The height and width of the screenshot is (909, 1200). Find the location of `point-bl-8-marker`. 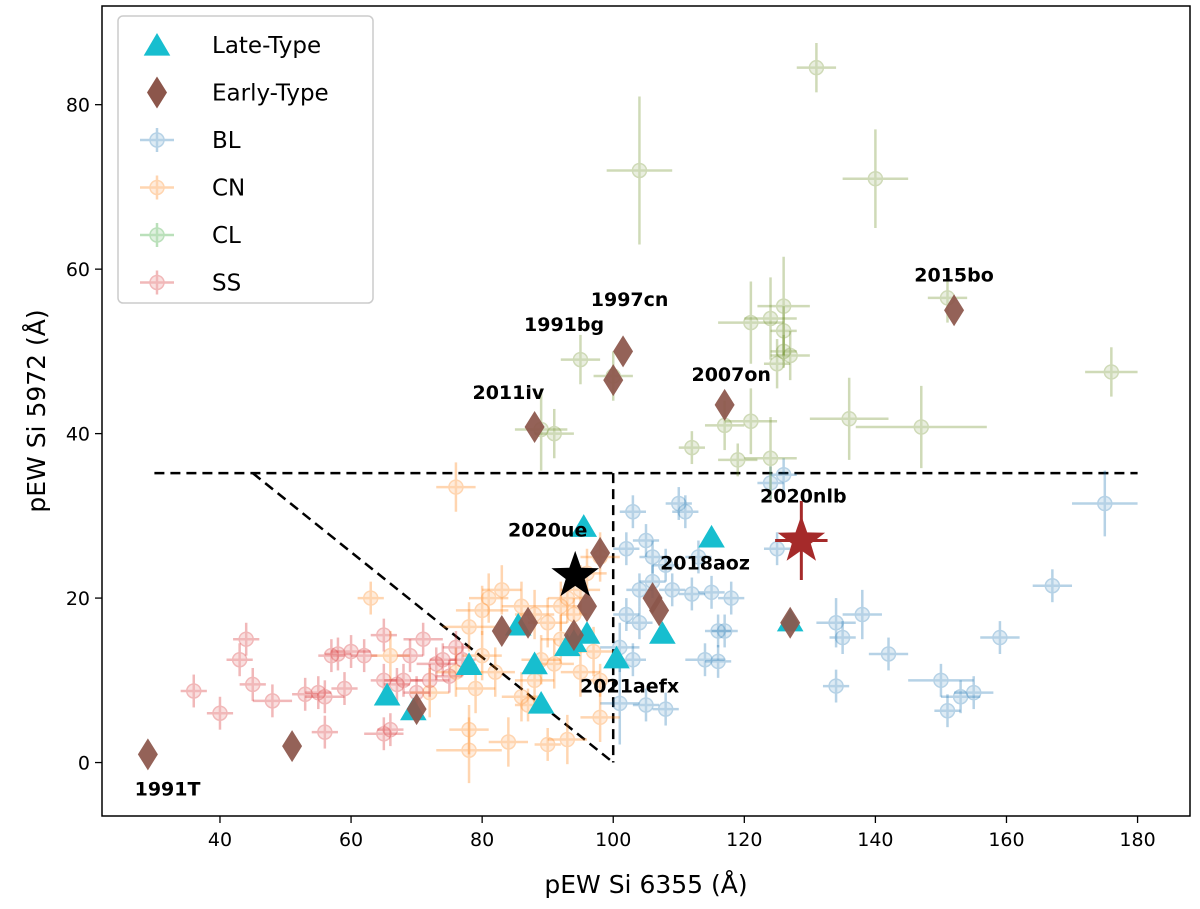

point-bl-8-marker is located at coordinates (685, 511).